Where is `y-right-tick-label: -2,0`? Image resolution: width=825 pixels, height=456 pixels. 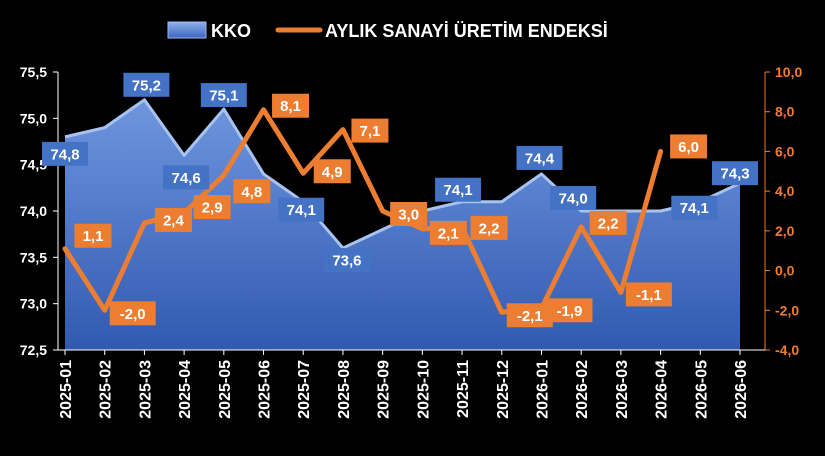
y-right-tick-label: -2,0 is located at coordinates (787, 310).